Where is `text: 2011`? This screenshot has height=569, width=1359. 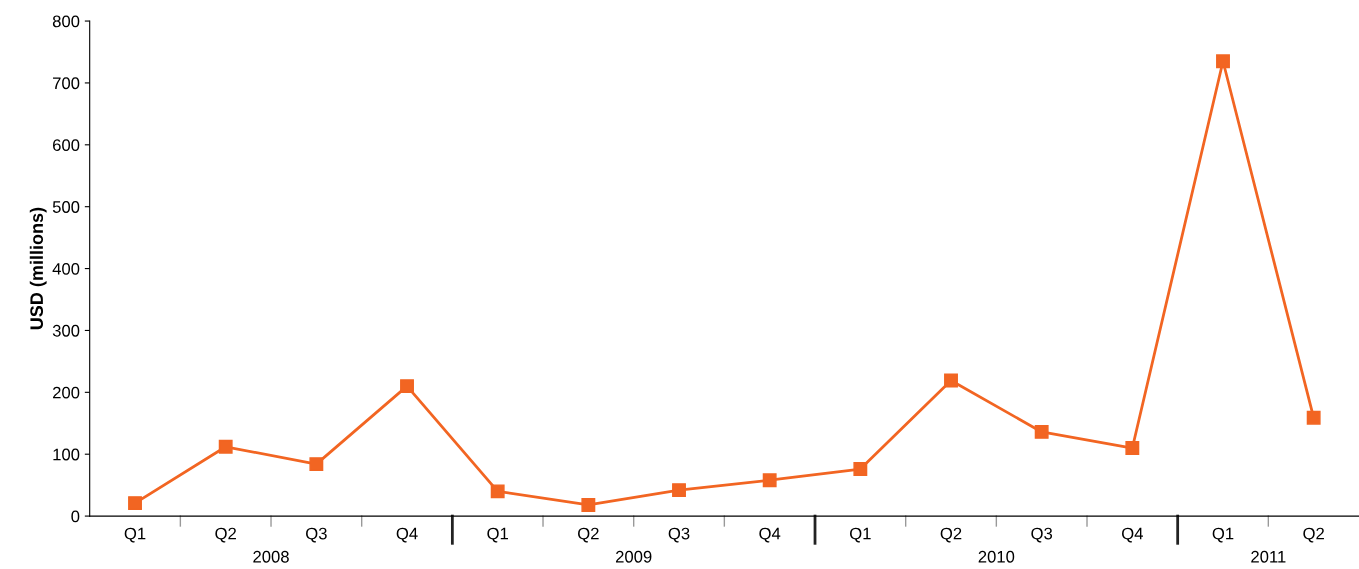 text: 2011 is located at coordinates (1268, 556).